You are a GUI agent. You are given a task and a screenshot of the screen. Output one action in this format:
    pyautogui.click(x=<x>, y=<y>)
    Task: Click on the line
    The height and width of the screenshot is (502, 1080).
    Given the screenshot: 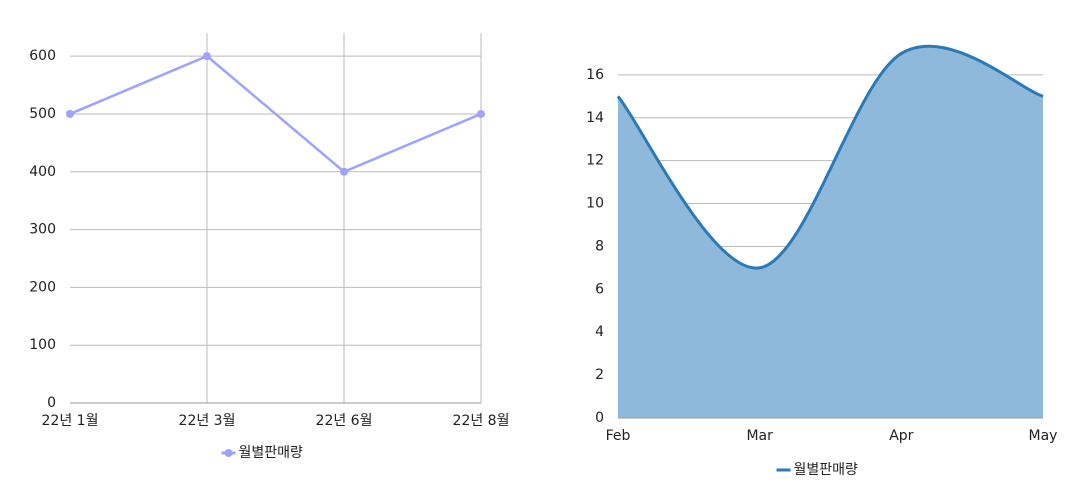 What is the action you would take?
    pyautogui.click(x=275, y=114)
    